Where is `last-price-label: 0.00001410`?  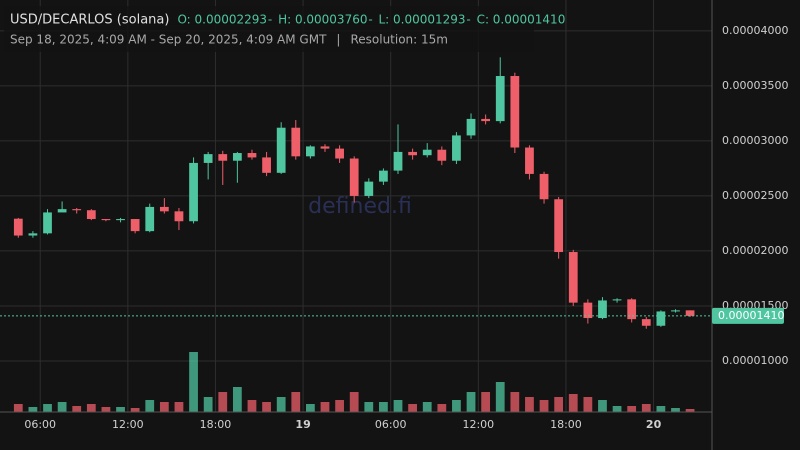 last-price-label: 0.00001410 is located at coordinates (751, 315).